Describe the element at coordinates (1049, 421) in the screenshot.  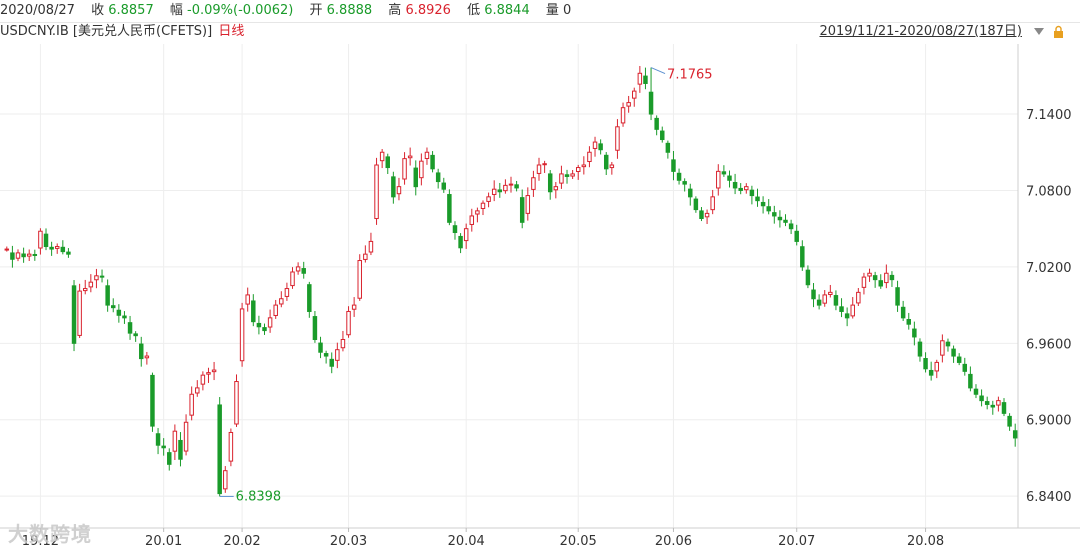
I see `y-tick-label: 6.9000` at that location.